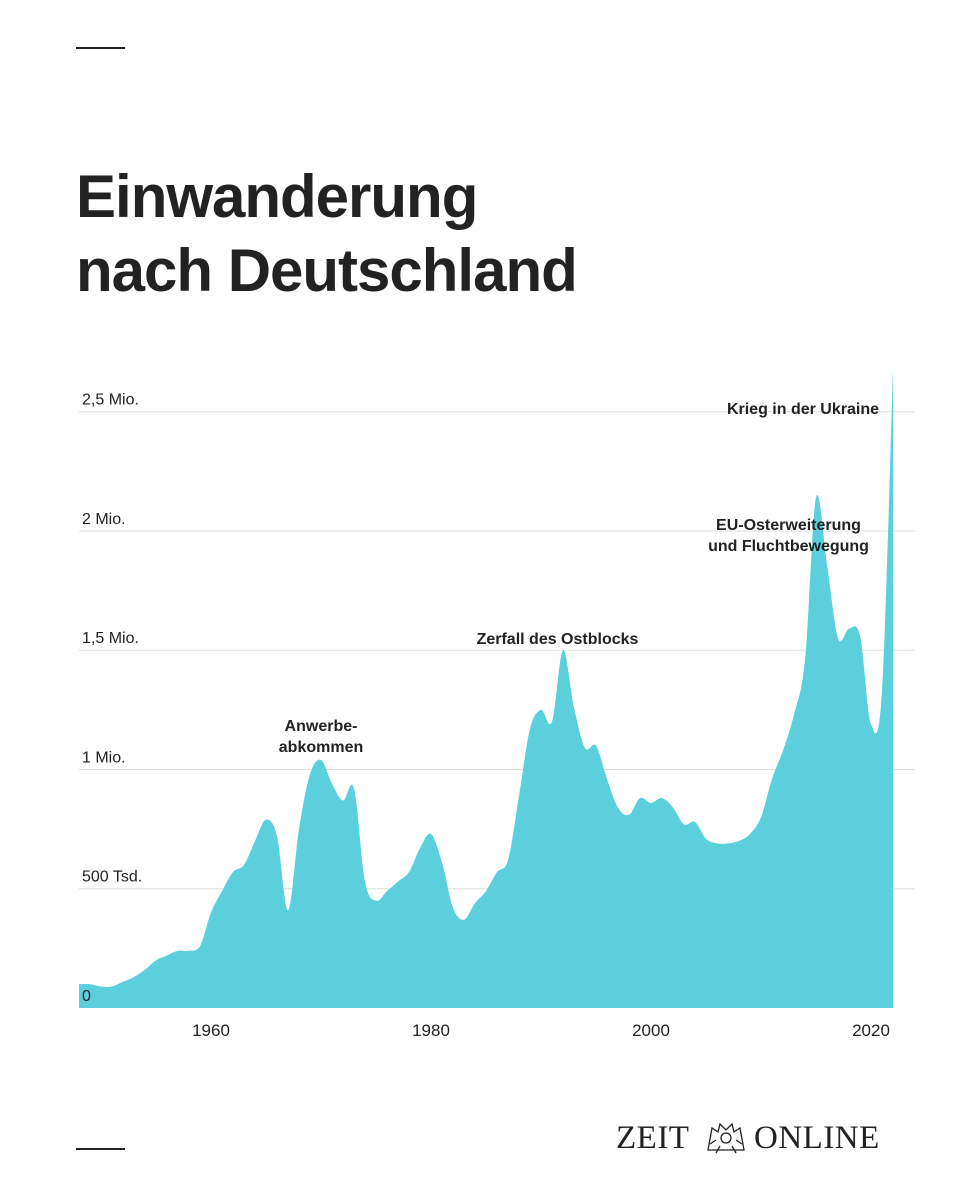 The width and height of the screenshot is (960, 1200). I want to click on zeit-online-logo: ZEIT ONLINE, so click(756, 1138).